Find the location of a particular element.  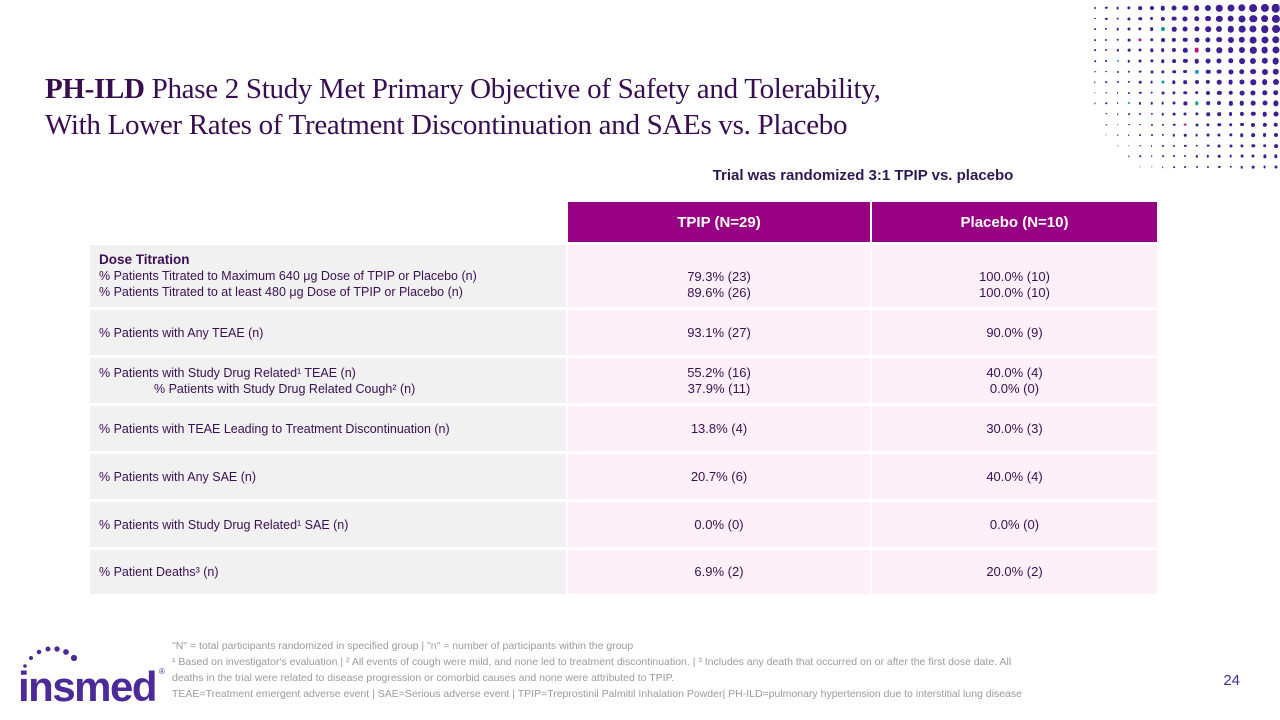

slide-title-bold: PH-ILD is located at coordinates (95, 89).